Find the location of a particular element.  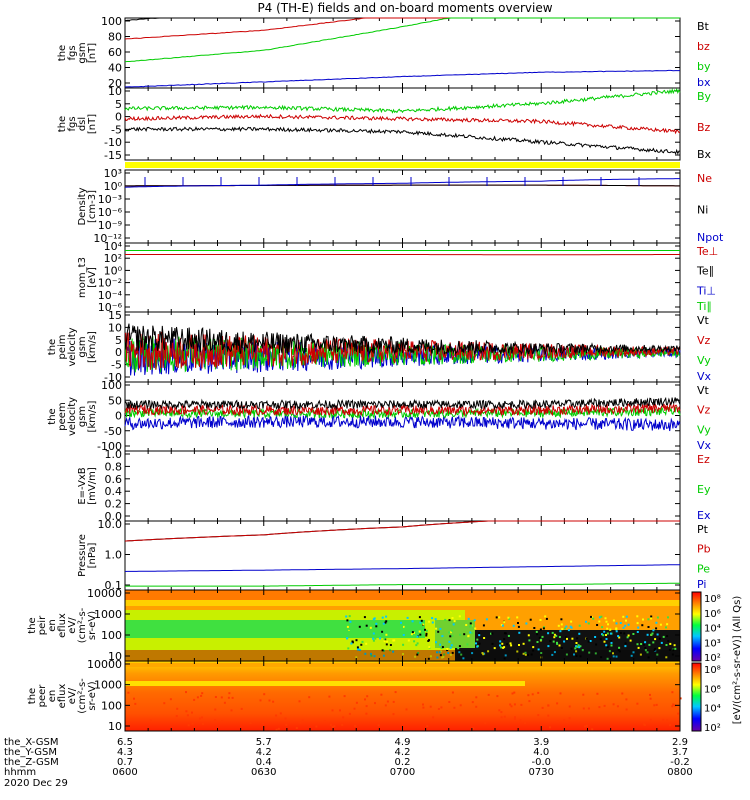

ylabel-density: Density [cm-3] is located at coordinates (87, 206).